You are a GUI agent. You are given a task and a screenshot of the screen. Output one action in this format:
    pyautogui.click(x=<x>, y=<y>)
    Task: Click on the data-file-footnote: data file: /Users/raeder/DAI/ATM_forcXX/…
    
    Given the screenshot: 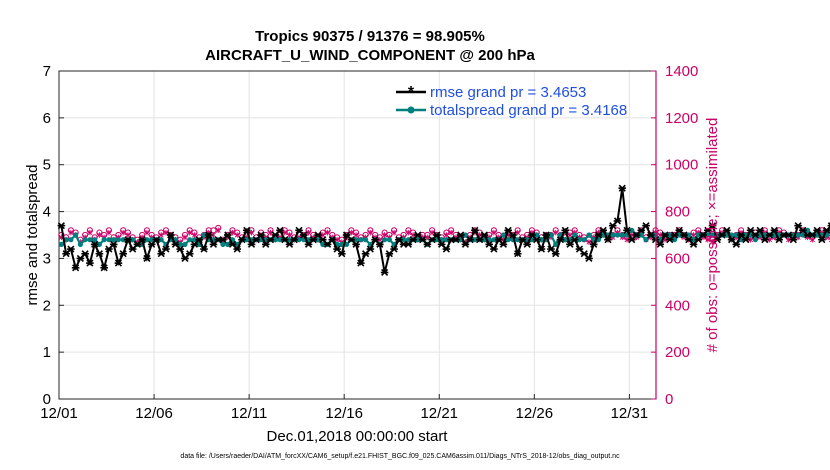 What is the action you would take?
    pyautogui.click(x=400, y=456)
    